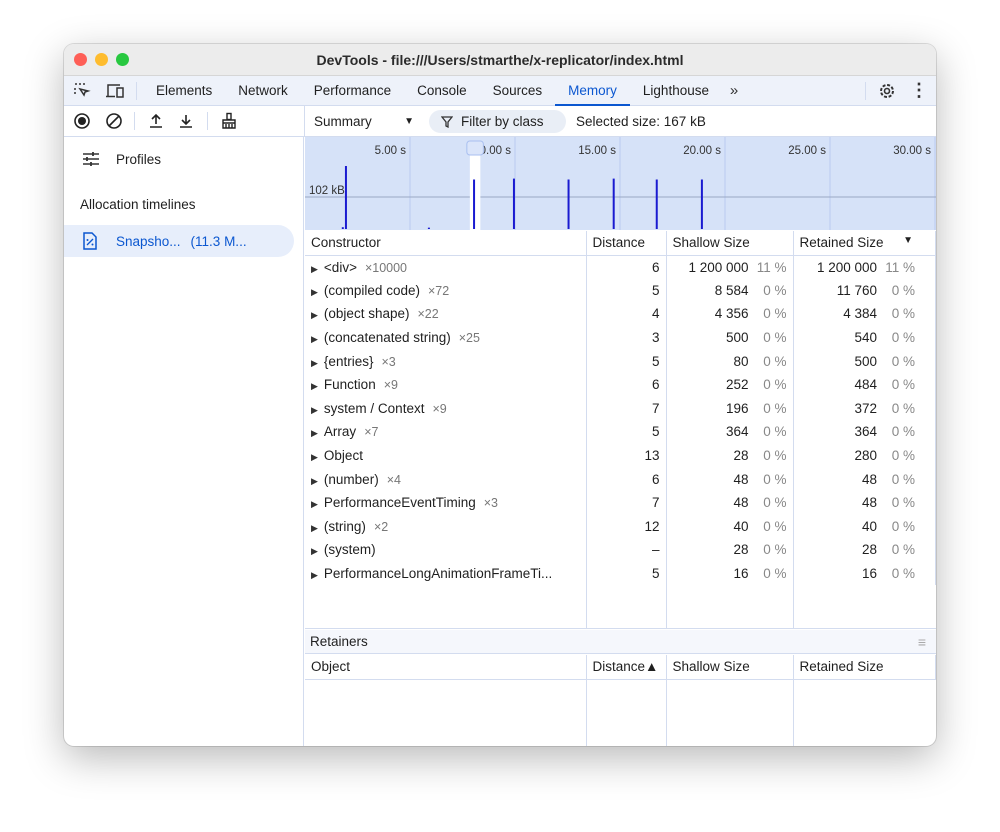 This screenshot has height=832, width=1000. Describe the element at coordinates (730, 290) in the screenshot. I see `shallow-size-cell: 8 584 0 %` at that location.